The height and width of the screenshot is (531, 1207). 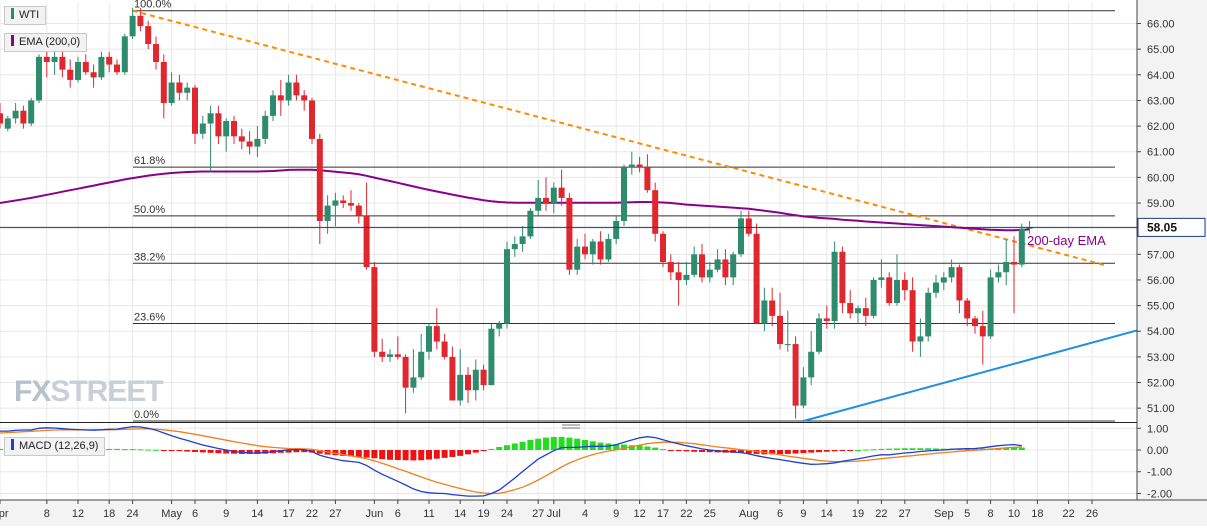 What do you see at coordinates (55, 446) in the screenshot?
I see `legend-macd: MACD (12,26,9)` at bounding box center [55, 446].